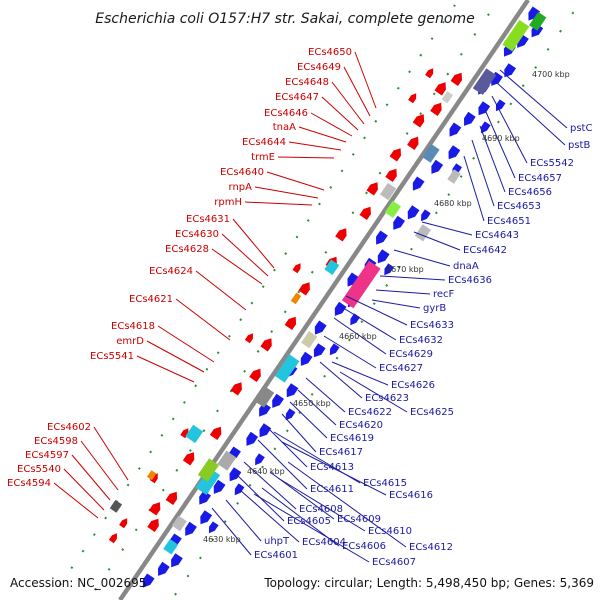  I want to click on gene-label: ECs4628, so click(187, 249).